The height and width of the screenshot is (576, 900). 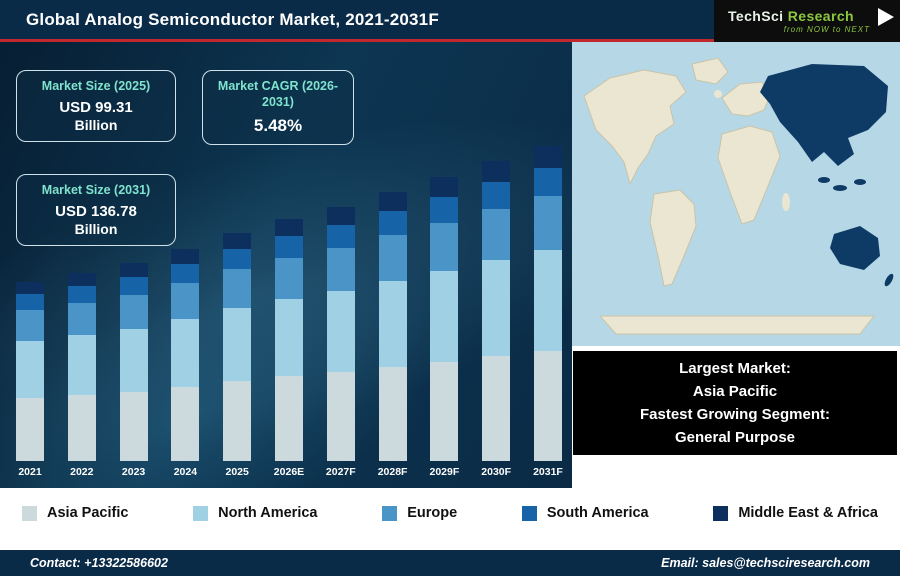 What do you see at coordinates (737, 325) in the screenshot?
I see `antarctica-landmass` at bounding box center [737, 325].